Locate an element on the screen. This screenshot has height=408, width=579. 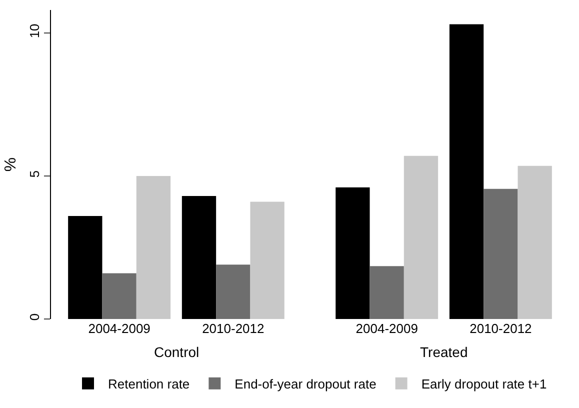
text: Treated is located at coordinates (444, 352).